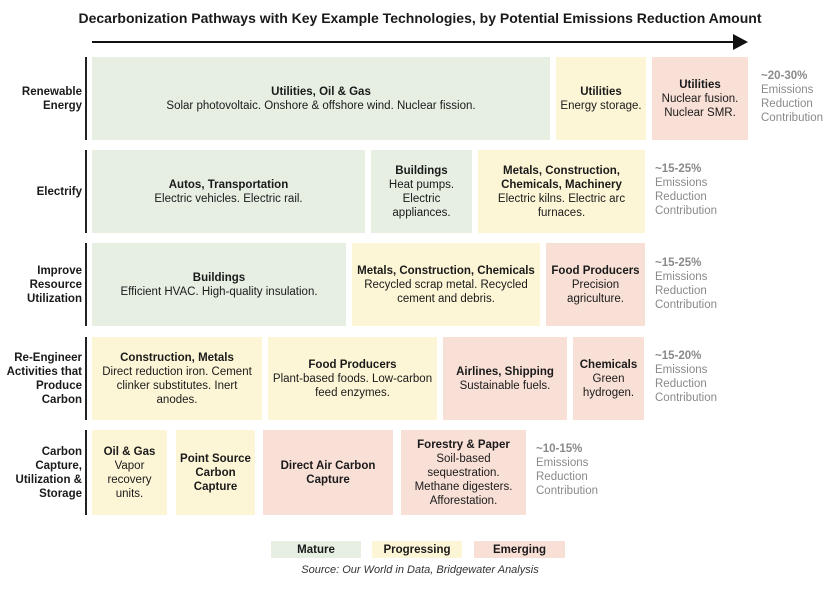 The height and width of the screenshot is (592, 840). I want to click on pathway-box: Utilities Energy storage., so click(601, 98).